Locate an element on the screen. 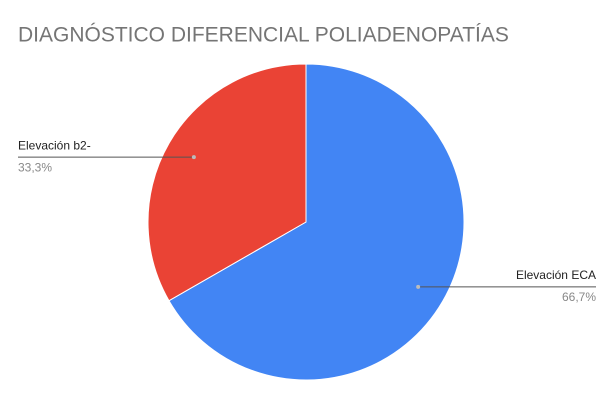  chart-title: DIAGNÓSTICO DIFERENCIAL POLIADENOPATÍAS is located at coordinates (263, 35).